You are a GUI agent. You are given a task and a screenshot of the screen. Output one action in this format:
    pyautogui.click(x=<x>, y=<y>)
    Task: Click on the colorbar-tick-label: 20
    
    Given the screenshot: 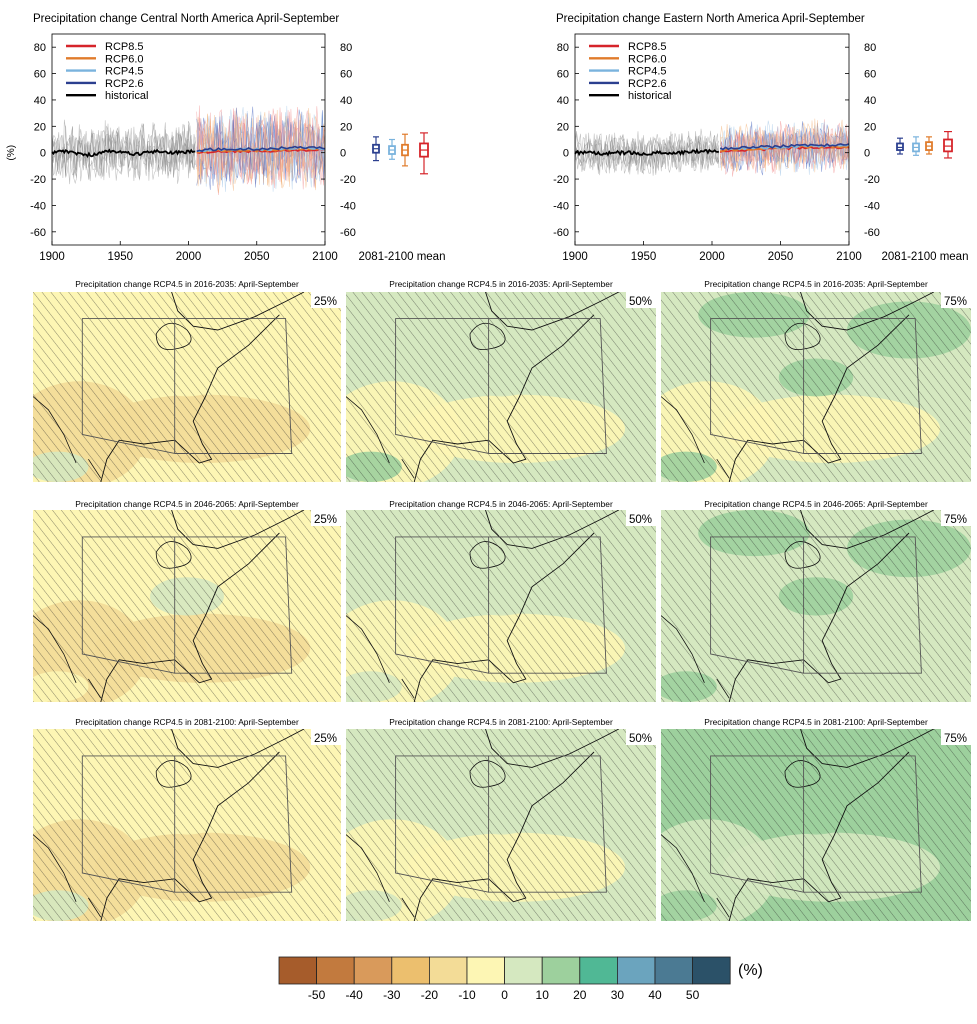 What is the action you would take?
    pyautogui.click(x=580, y=995)
    